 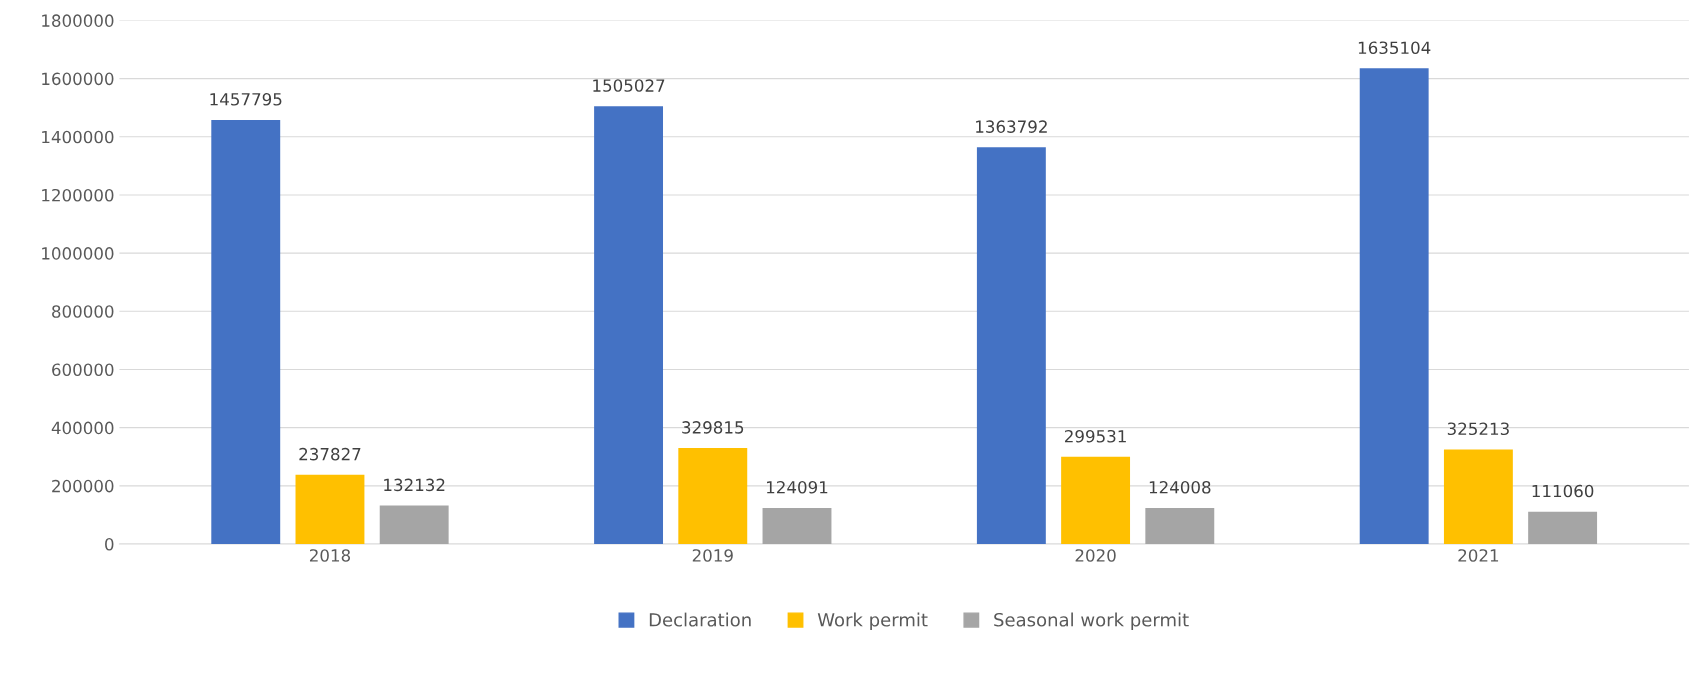 I want to click on legend-label: Seasonal work permit, so click(x=1091, y=621).